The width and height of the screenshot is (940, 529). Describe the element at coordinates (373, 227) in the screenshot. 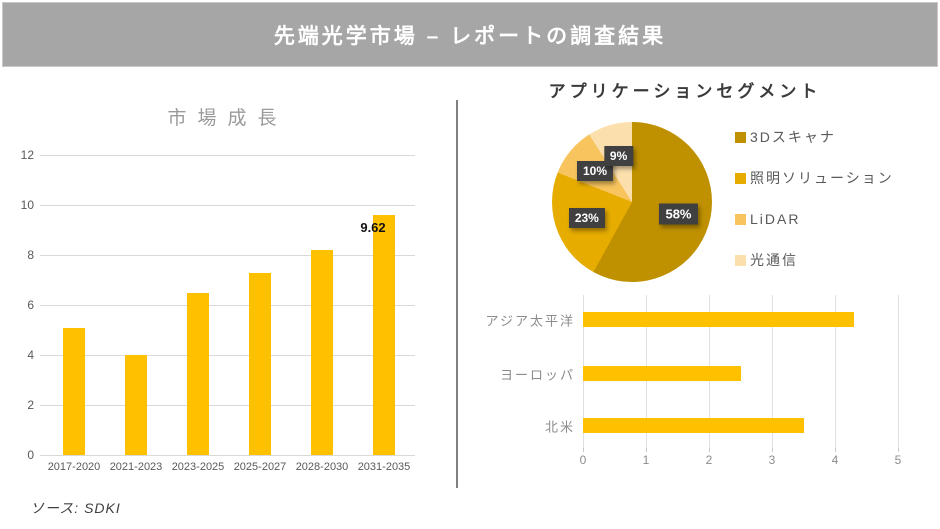

I see `bar-value-label: 9.62` at that location.